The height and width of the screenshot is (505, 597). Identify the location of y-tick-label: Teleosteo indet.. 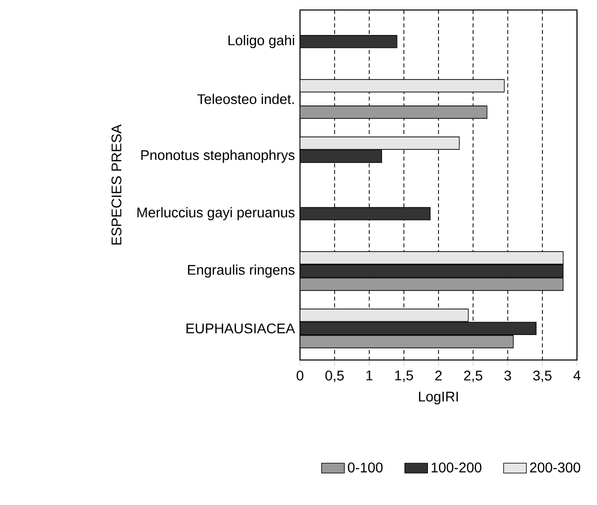
(245, 99).